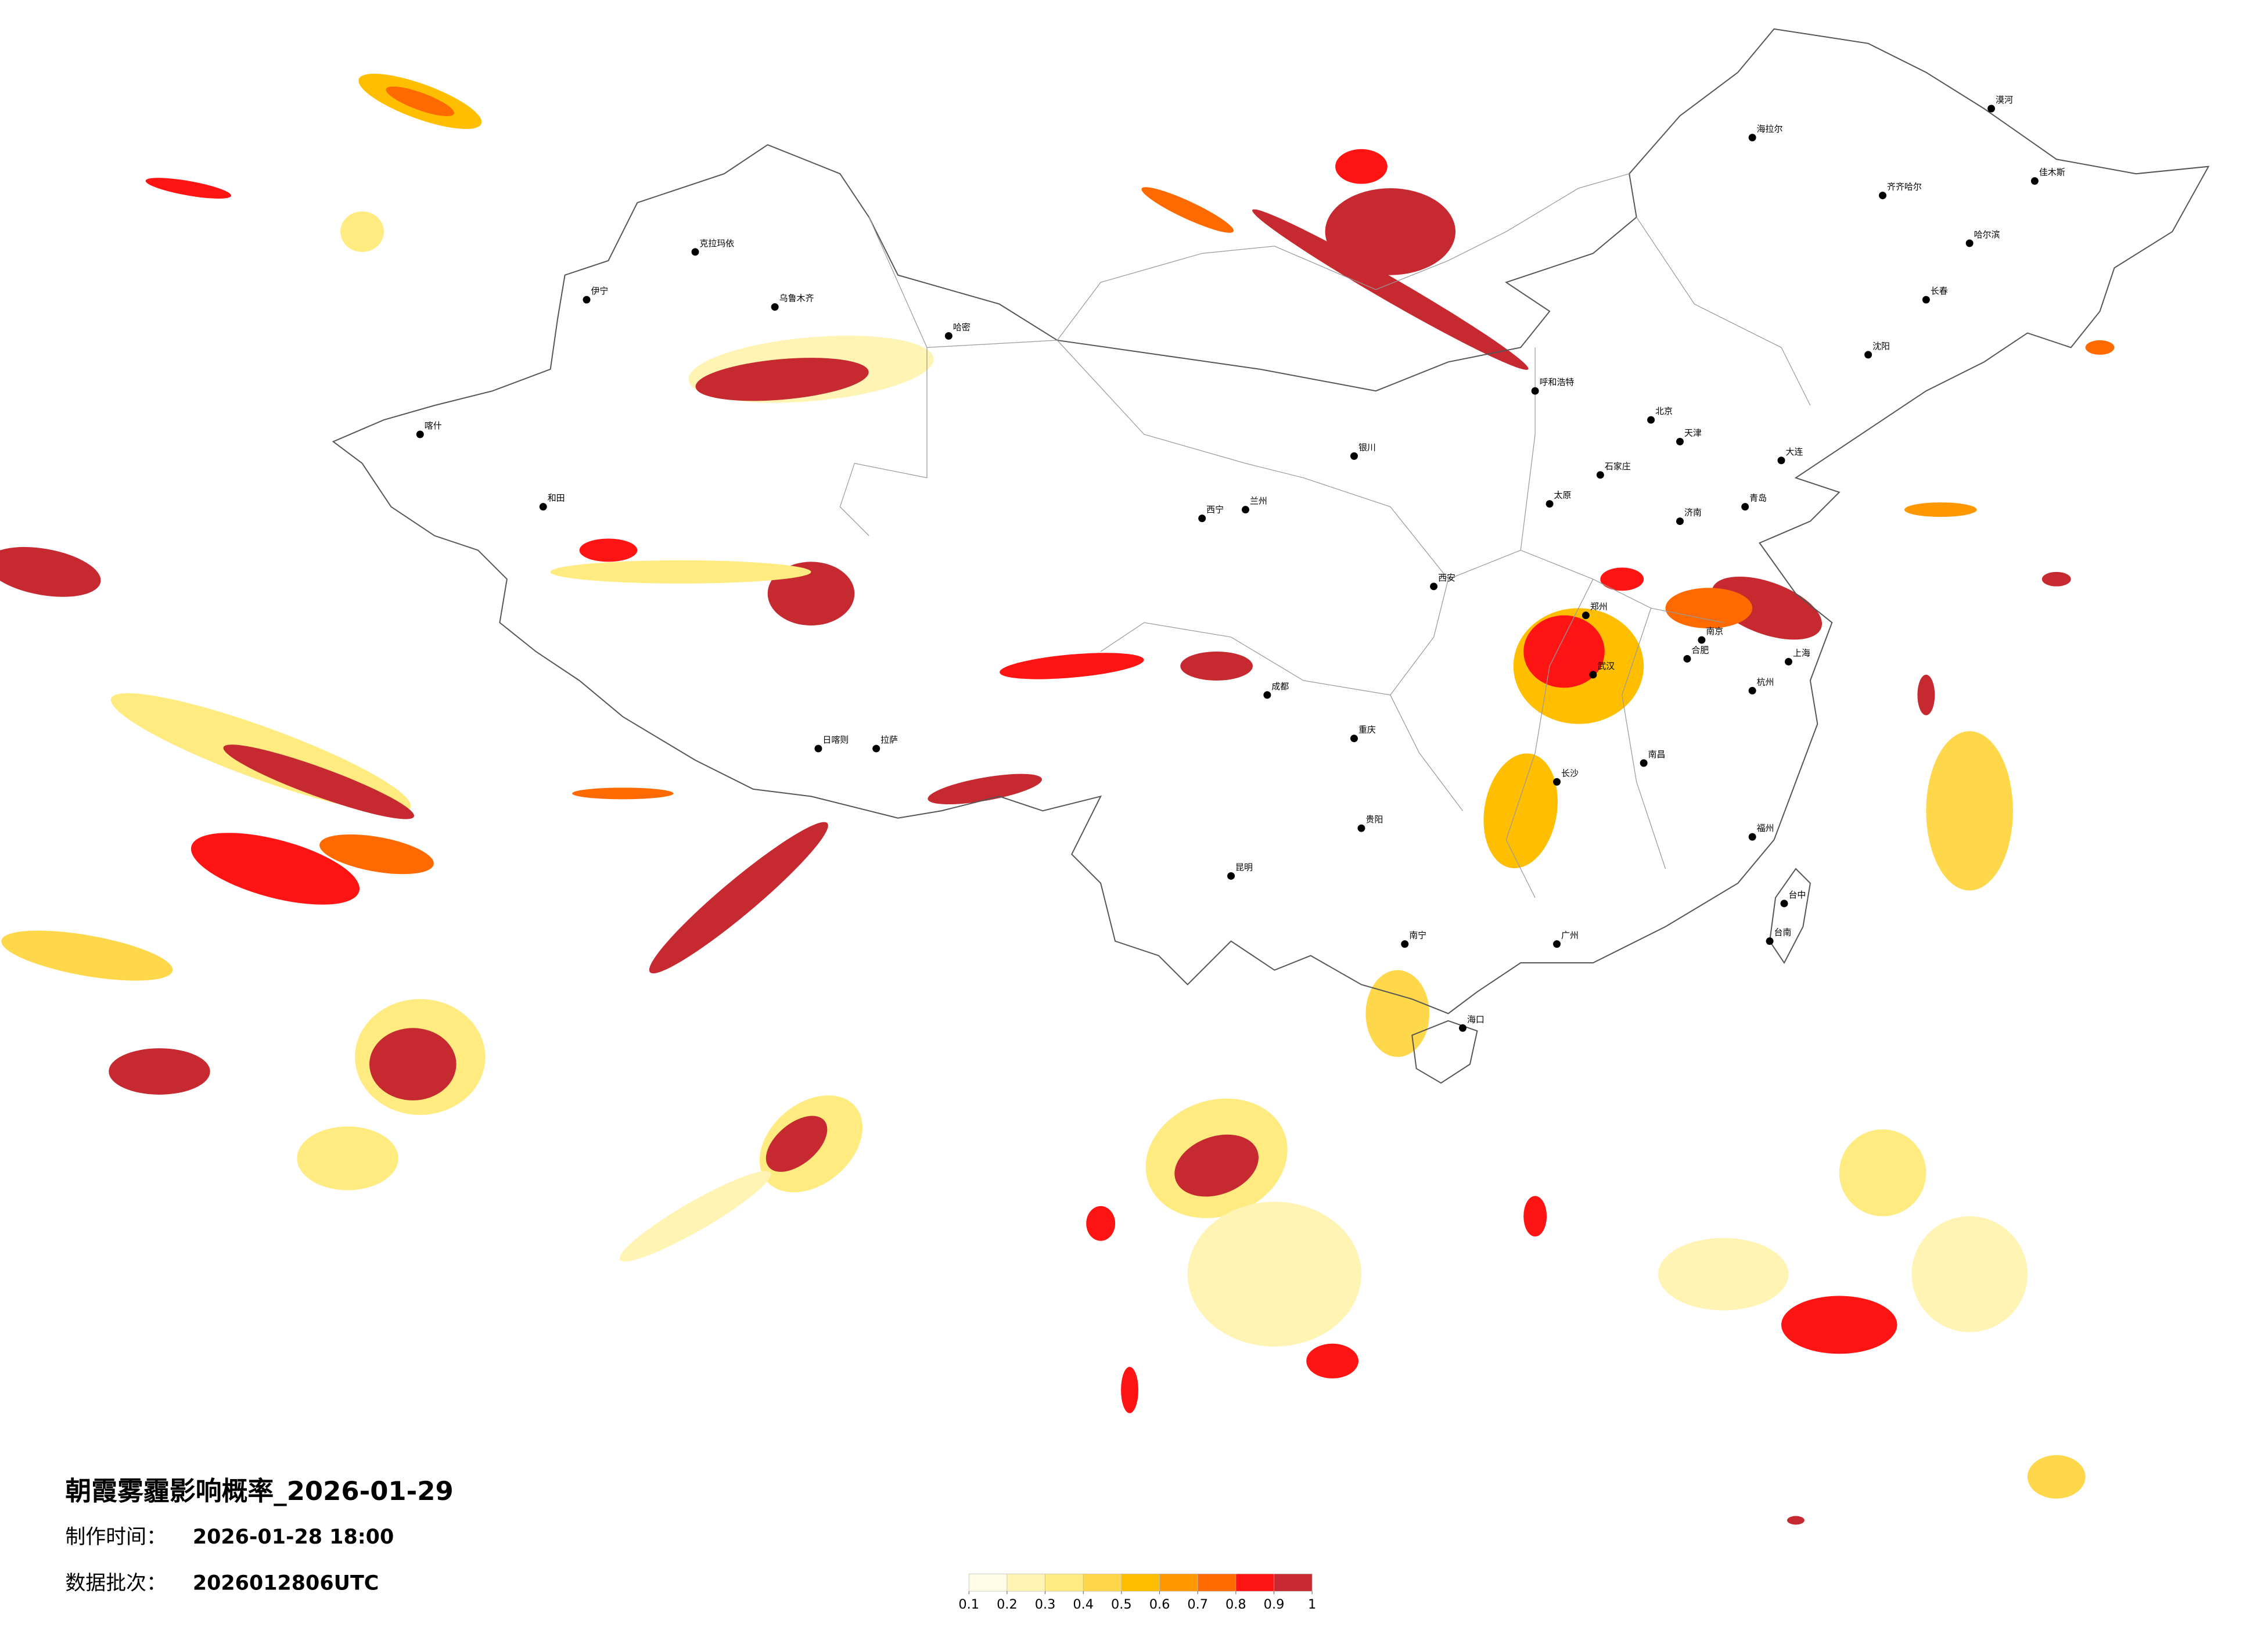 This screenshot has width=2268, height=1626. Describe the element at coordinates (259, 1491) in the screenshot. I see `title: 朝霞雾霾影响概率_2026-01-29` at that location.